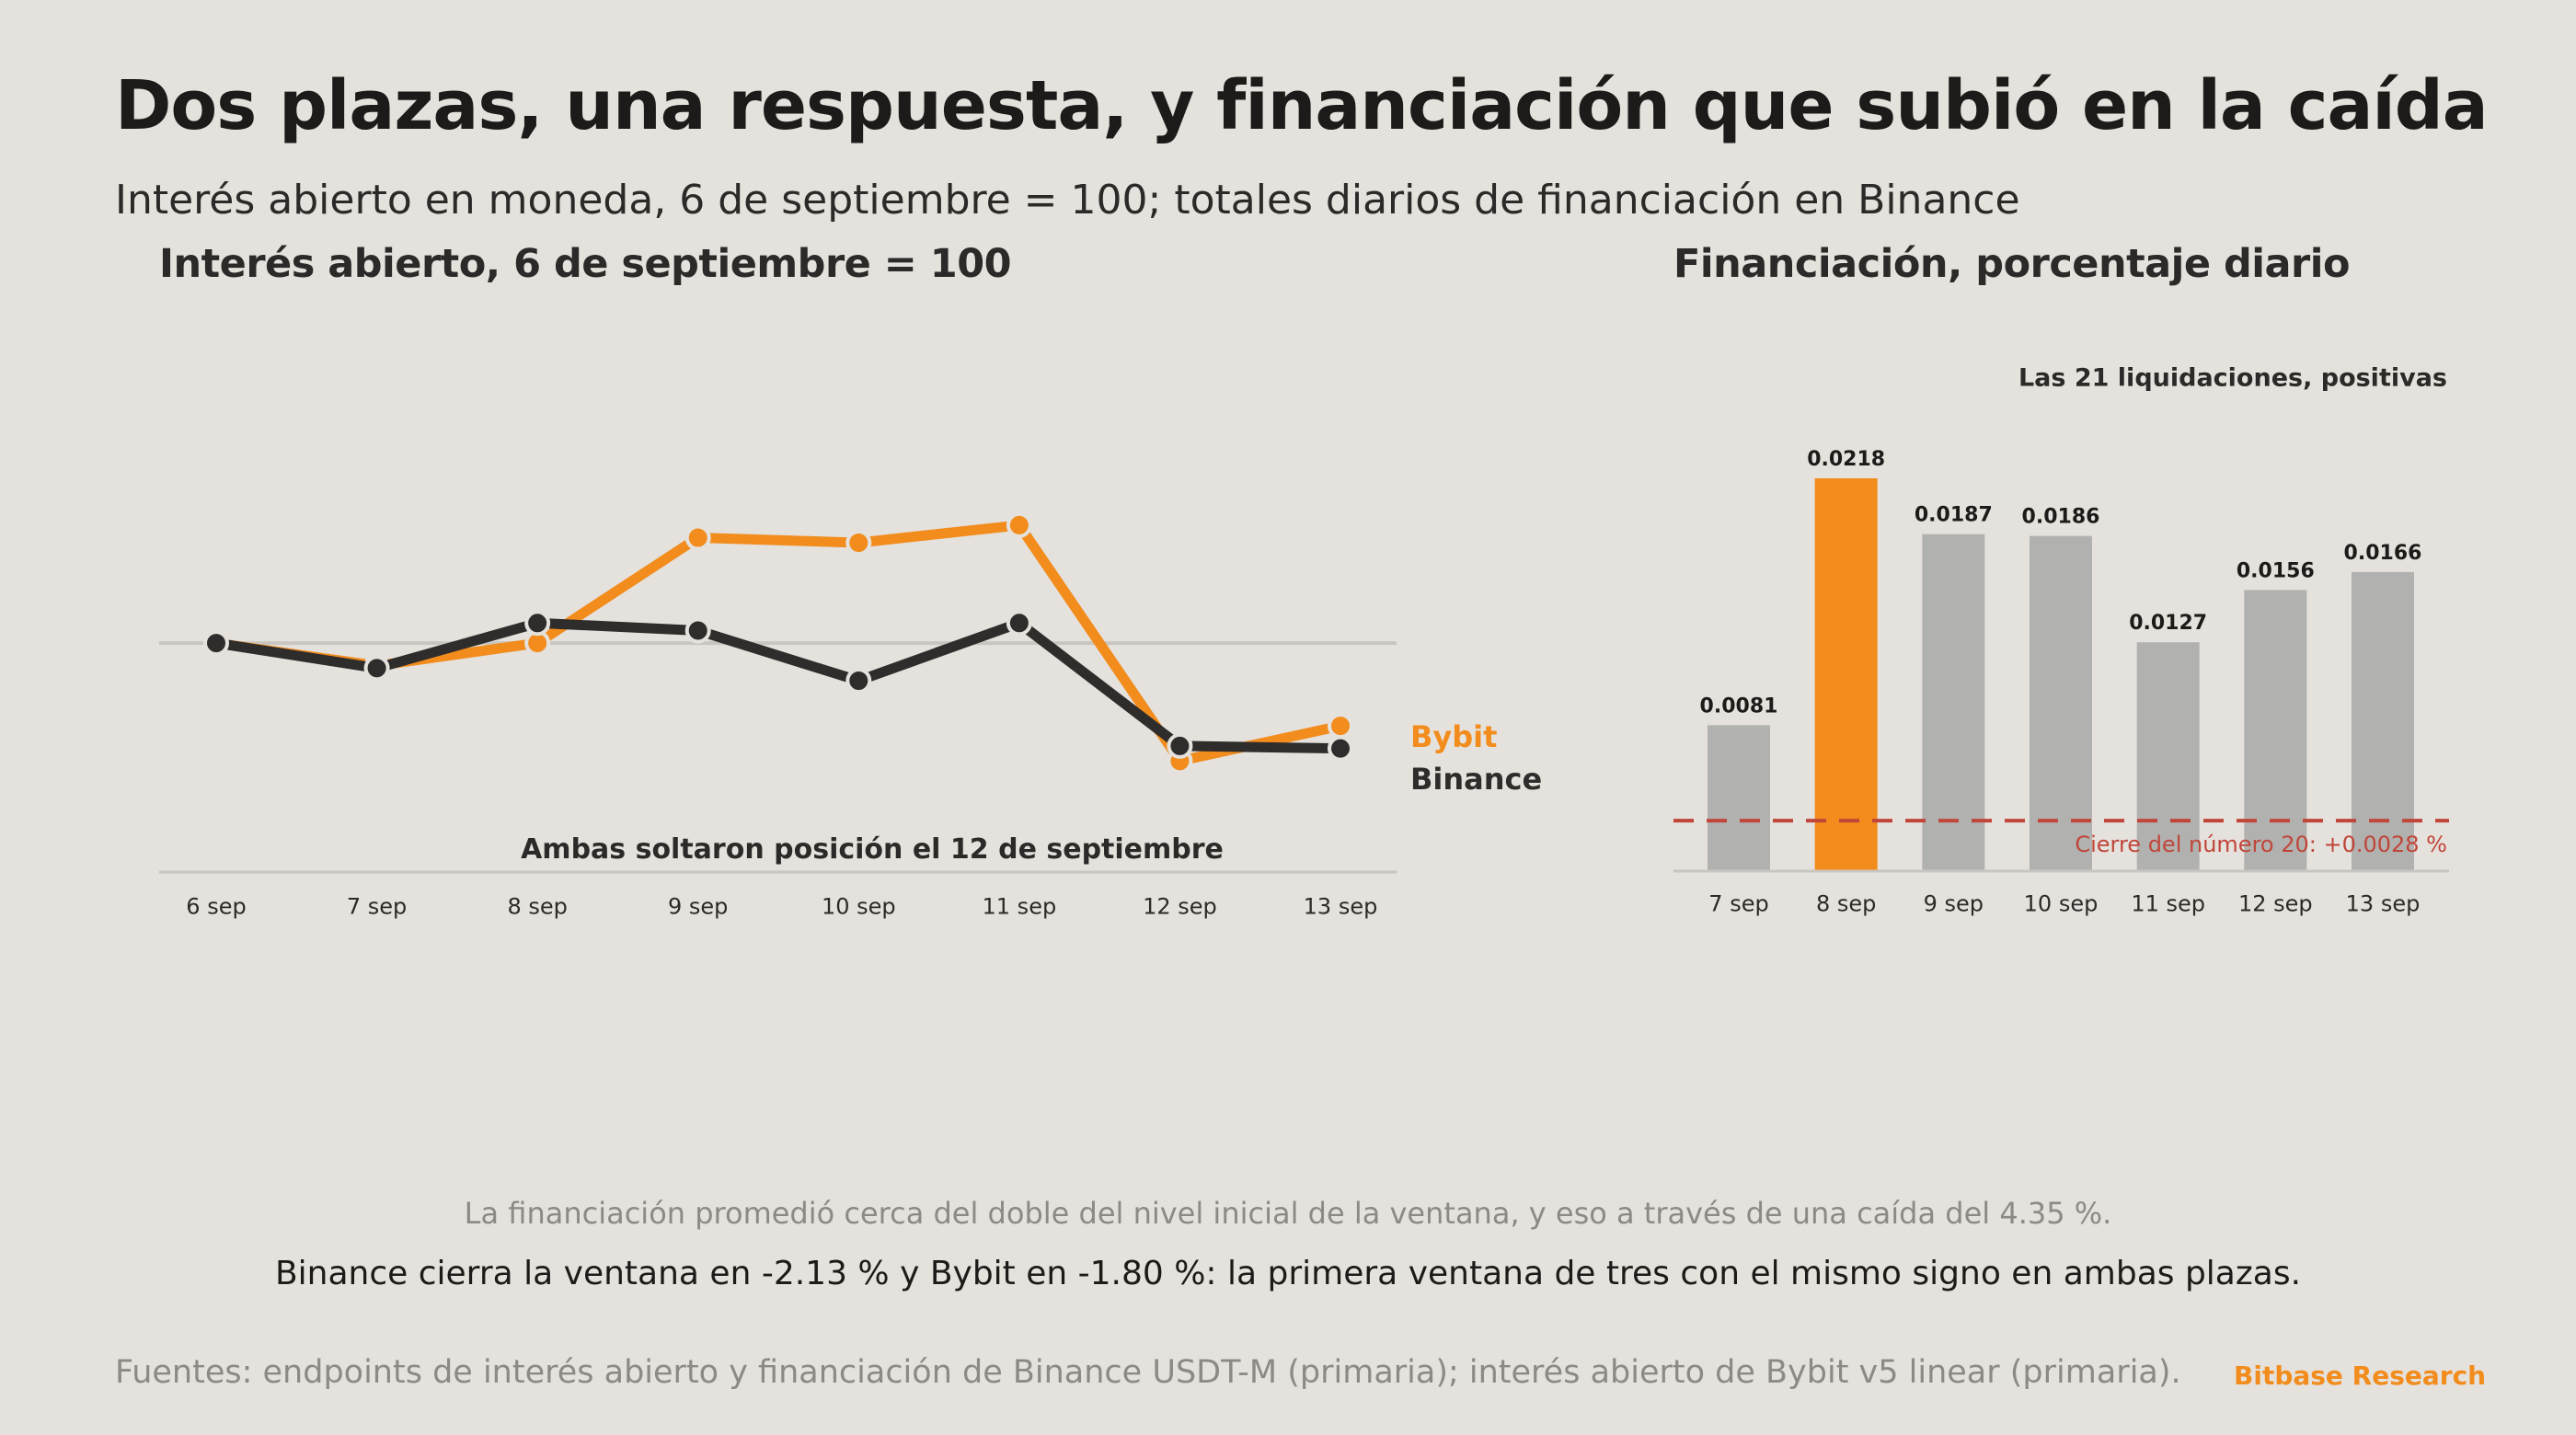  Describe the element at coordinates (2360, 1375) in the screenshot. I see `brand-logo-text: Bitbase Research` at that location.